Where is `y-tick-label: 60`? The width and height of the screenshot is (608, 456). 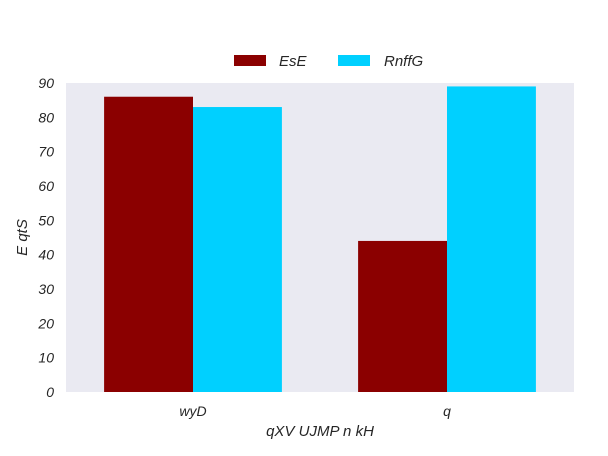
y-tick-label: 60 is located at coordinates (46, 186).